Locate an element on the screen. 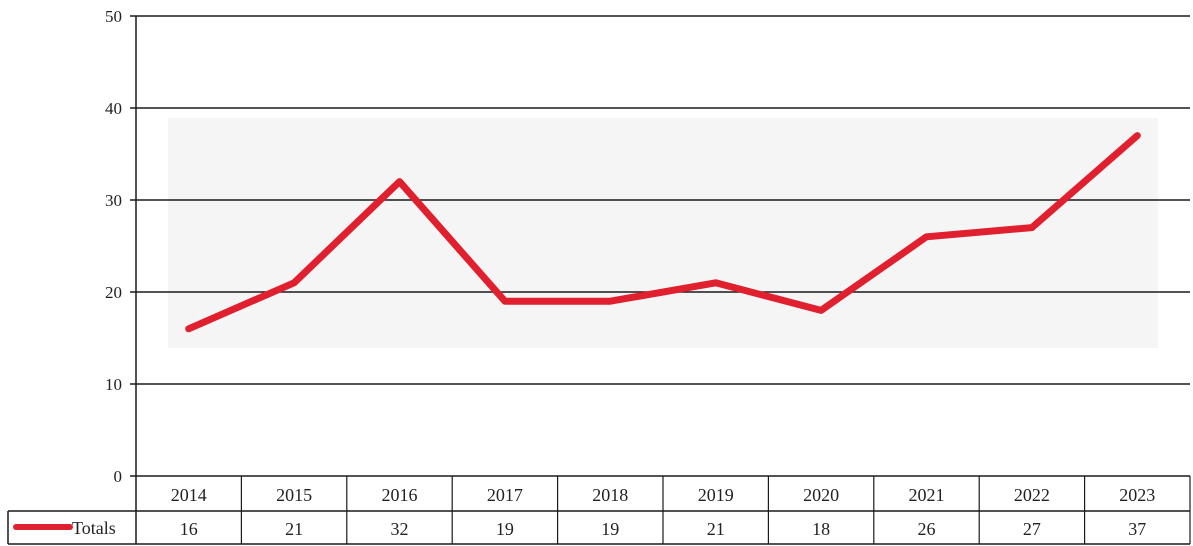  x-category-label-2014: 2014 is located at coordinates (189, 495).